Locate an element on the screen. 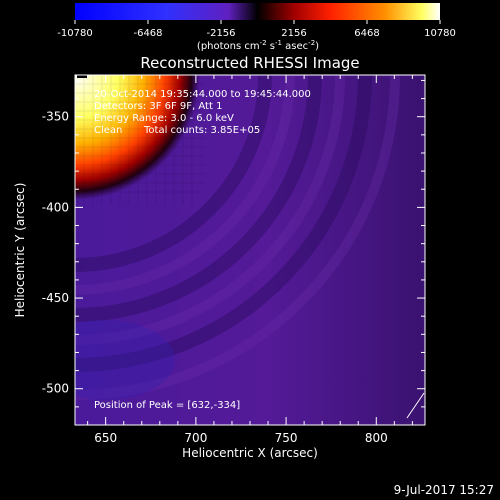  colorbar-tick-label: -2156 is located at coordinates (220, 33).